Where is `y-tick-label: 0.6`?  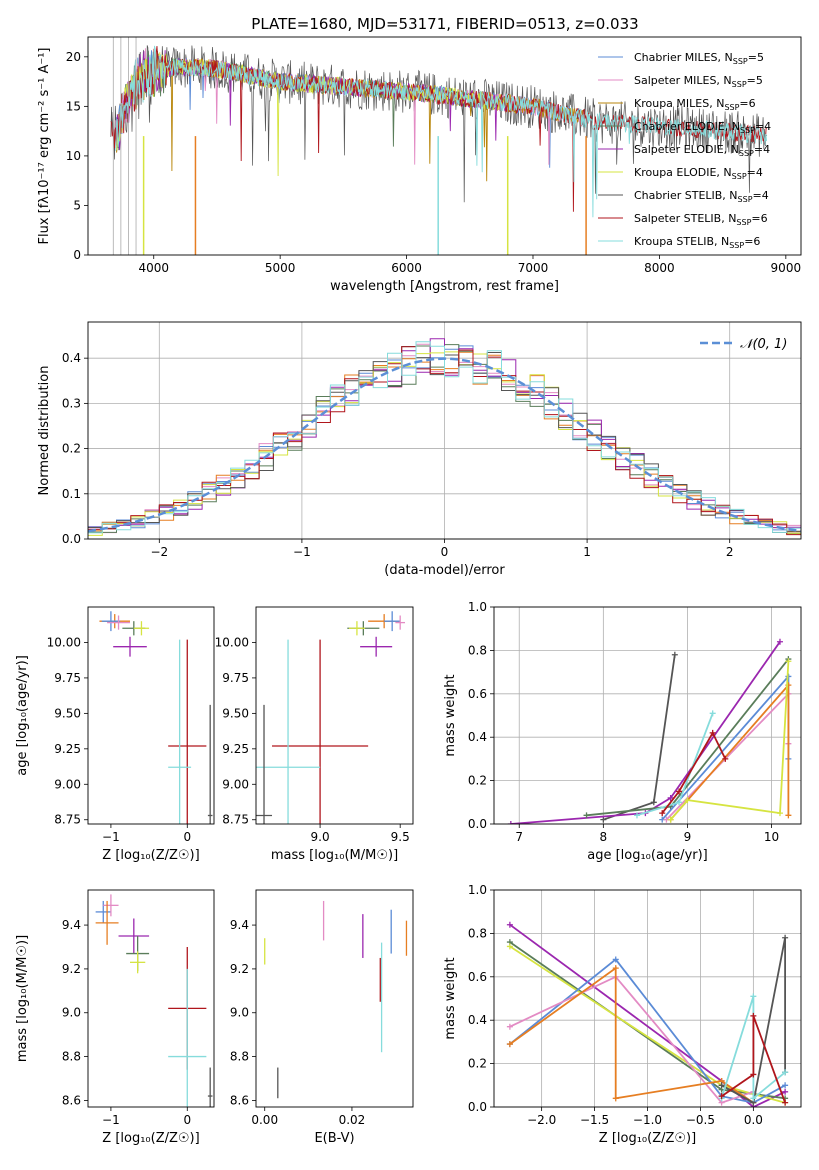
y-tick-label: 0.6 is located at coordinates (477, 977).